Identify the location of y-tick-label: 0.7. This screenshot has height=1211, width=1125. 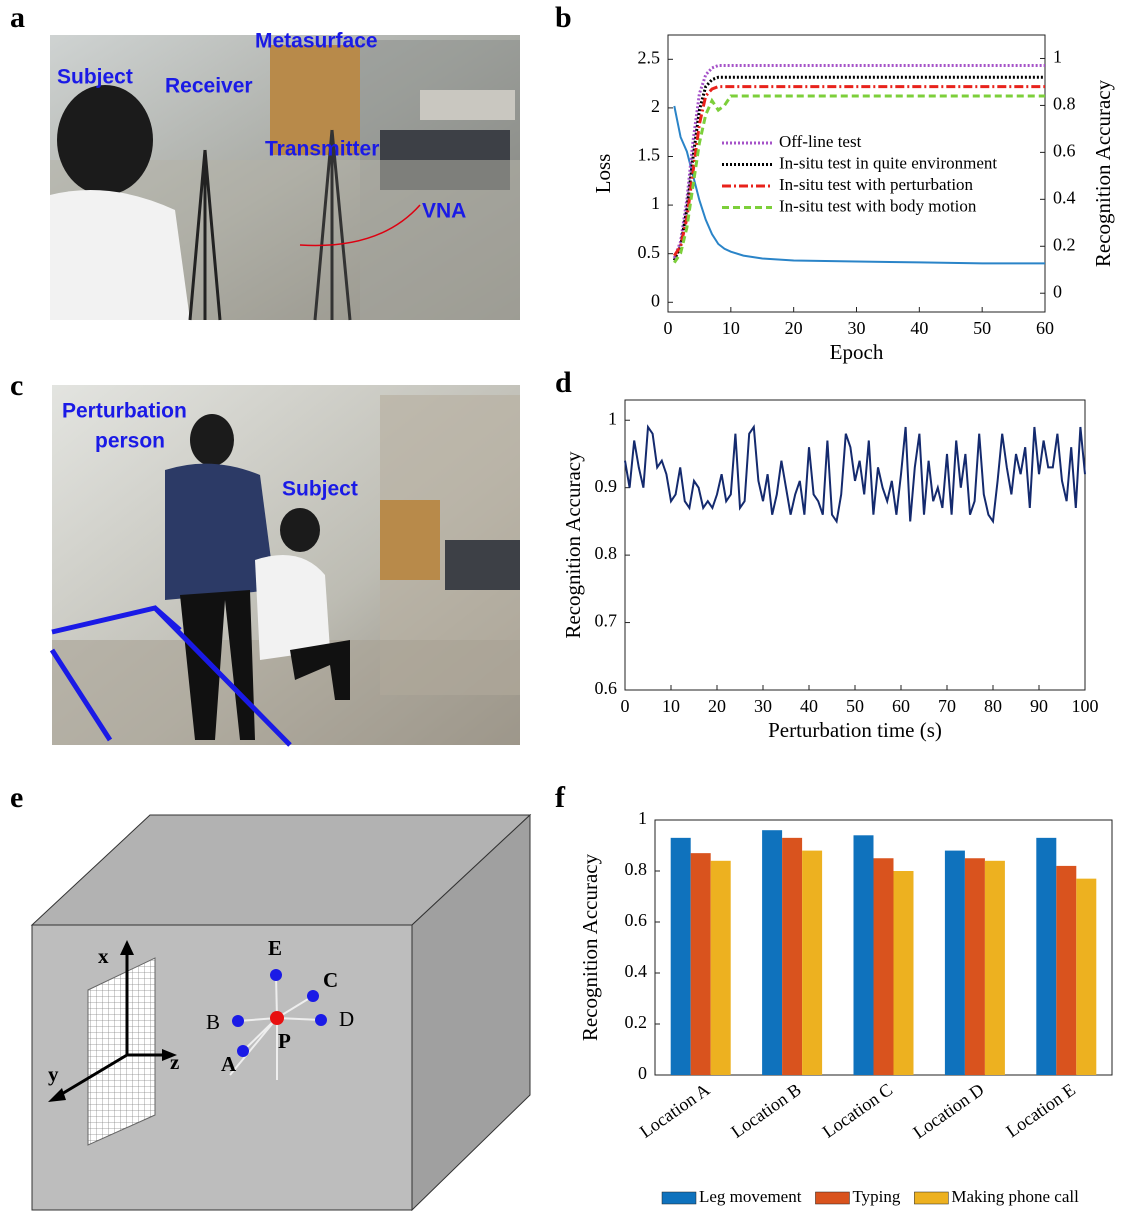
(606, 621).